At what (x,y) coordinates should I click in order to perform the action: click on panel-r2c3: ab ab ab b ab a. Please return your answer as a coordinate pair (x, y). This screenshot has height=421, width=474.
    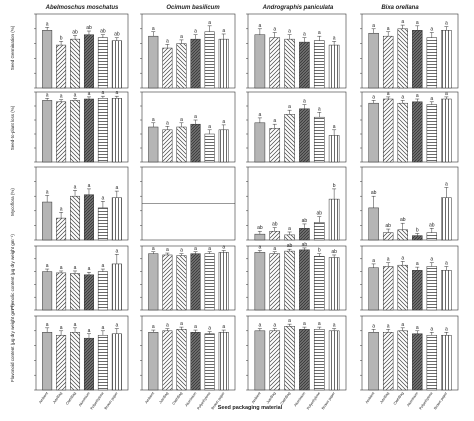
    Looking at the image, I should click on (409, 203).